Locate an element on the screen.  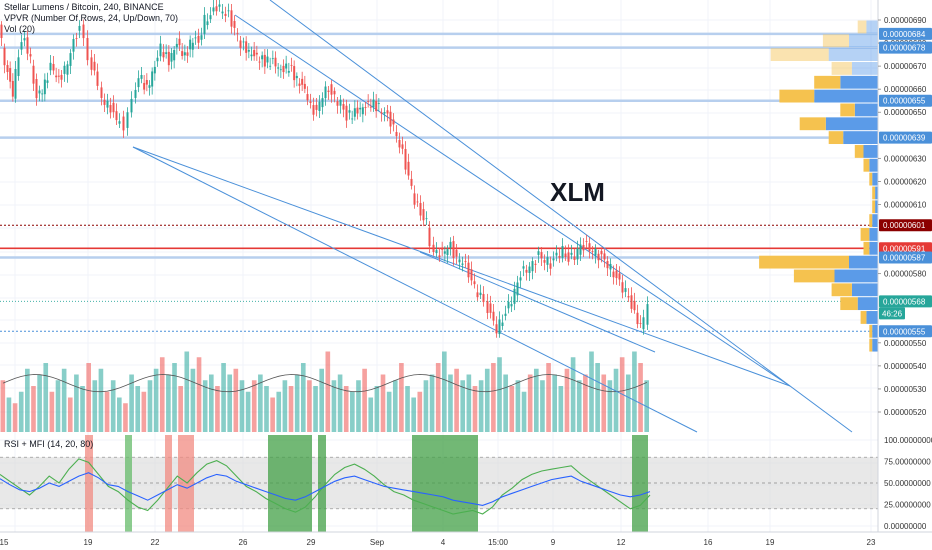
volume-bars is located at coordinates (324, 391).